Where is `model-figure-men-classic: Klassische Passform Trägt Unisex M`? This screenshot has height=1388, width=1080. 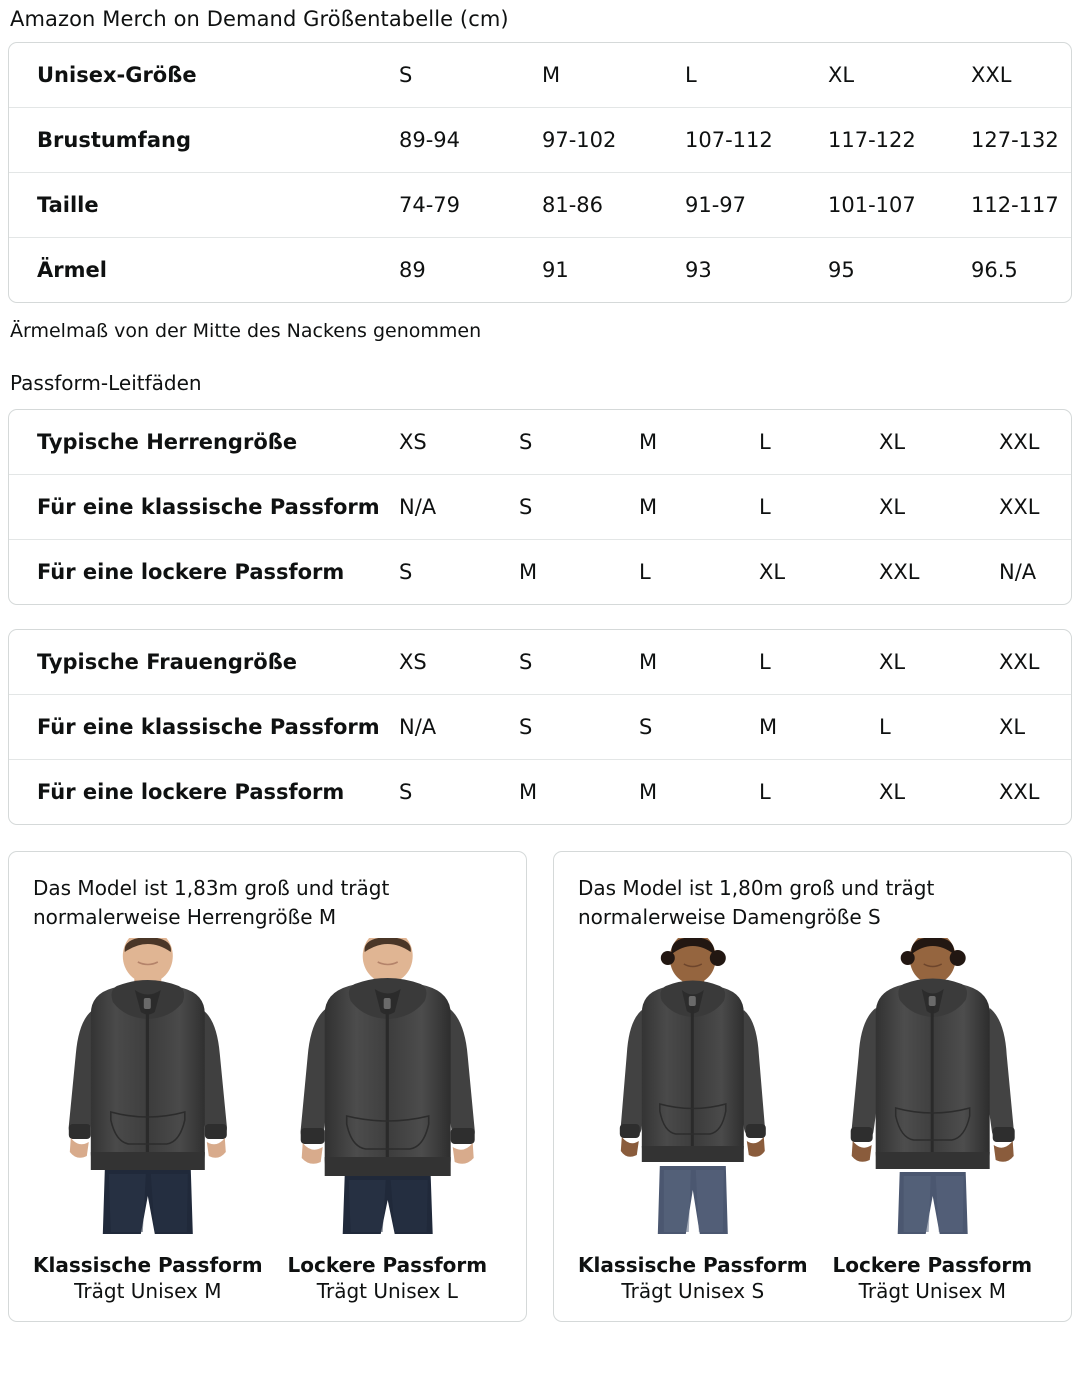
model-figure-men-classic: Klassische Passform Trägt Unisex M is located at coordinates (148, 1121).